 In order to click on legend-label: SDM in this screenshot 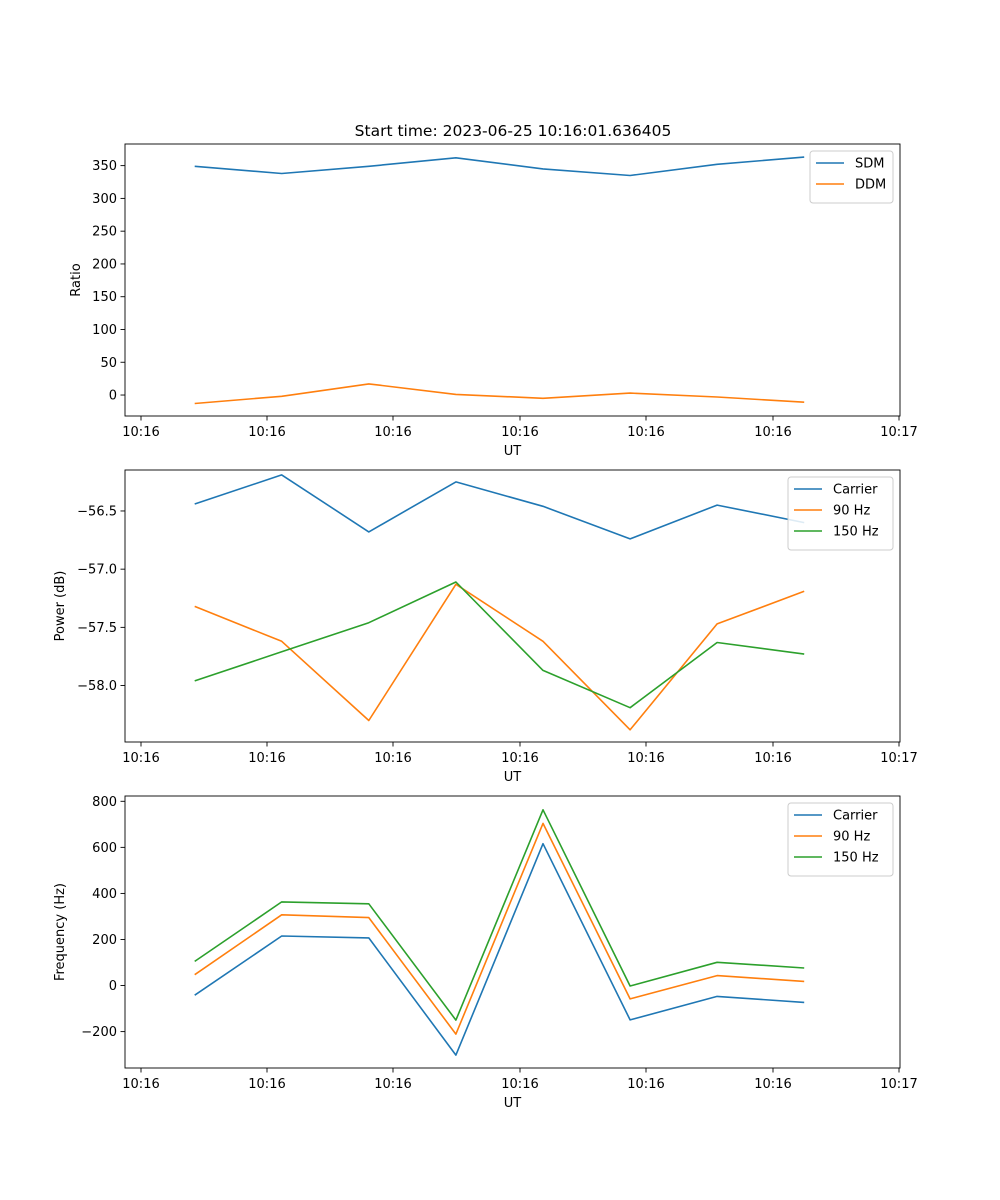, I will do `click(869, 164)`.